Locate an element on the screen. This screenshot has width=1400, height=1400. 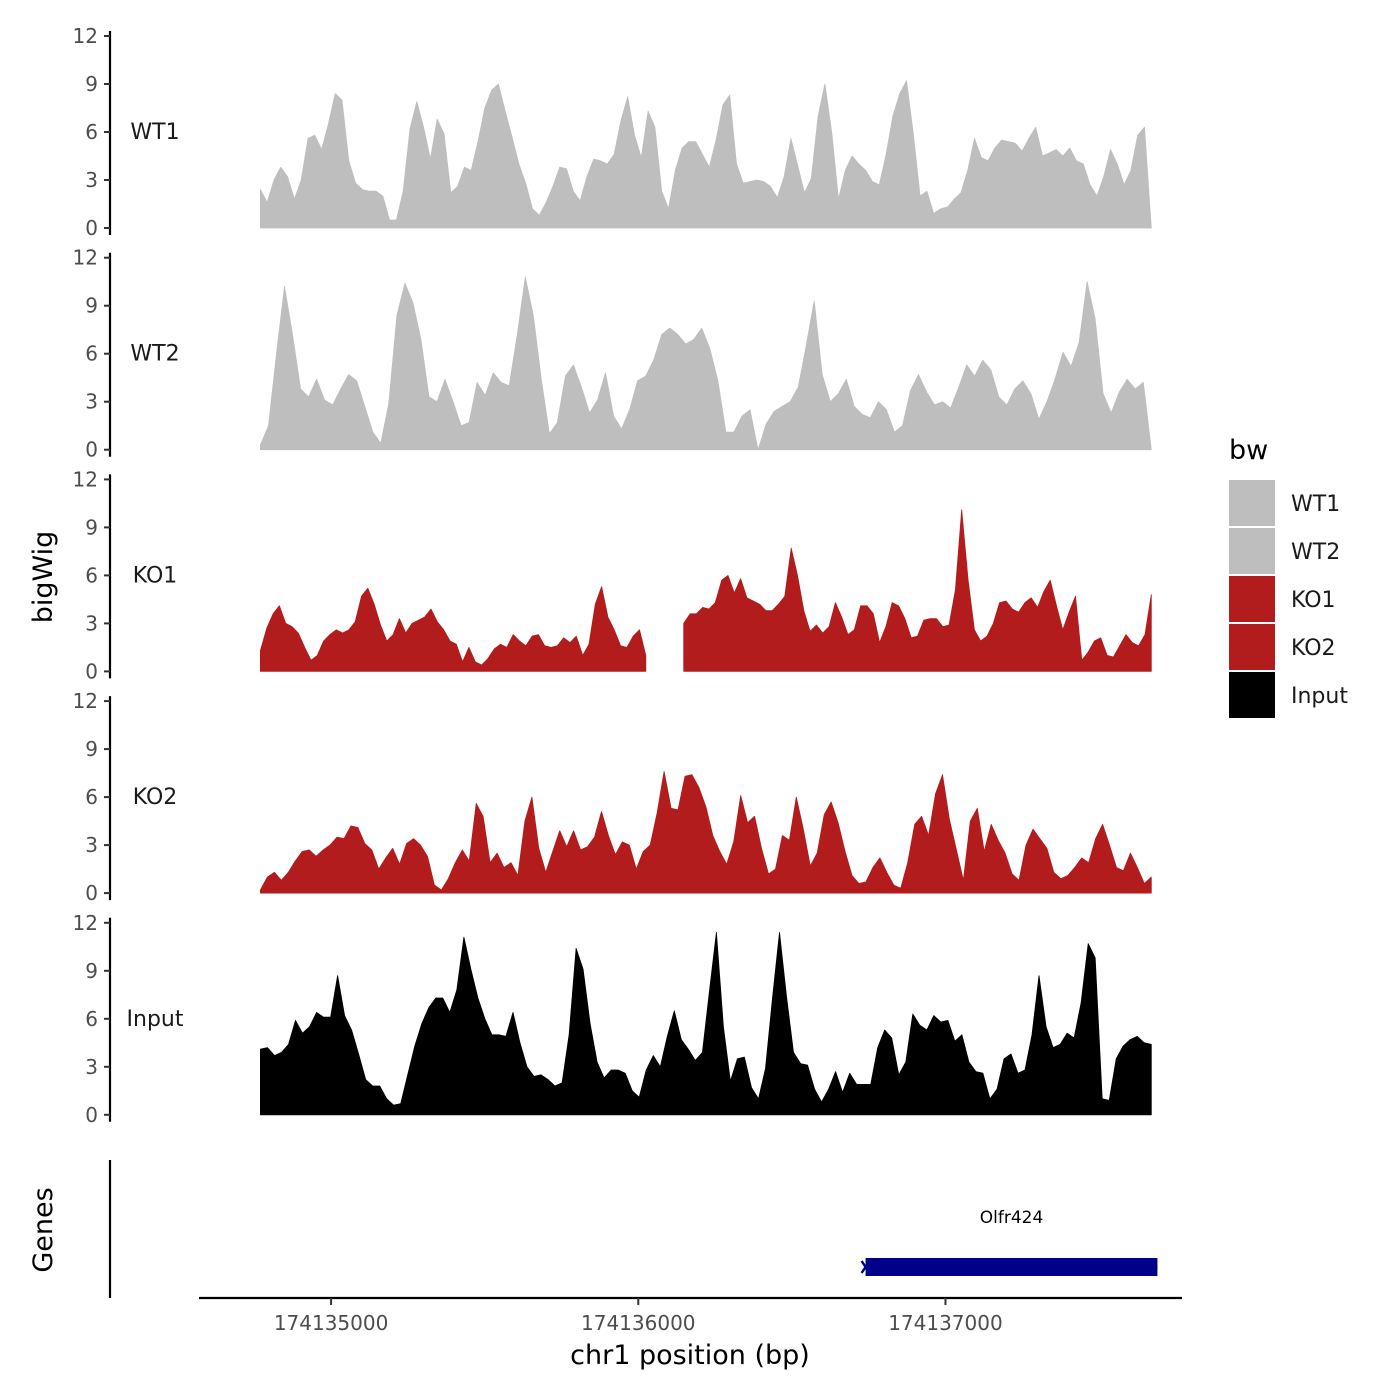
legend-label-input: Input is located at coordinates (1319, 696).